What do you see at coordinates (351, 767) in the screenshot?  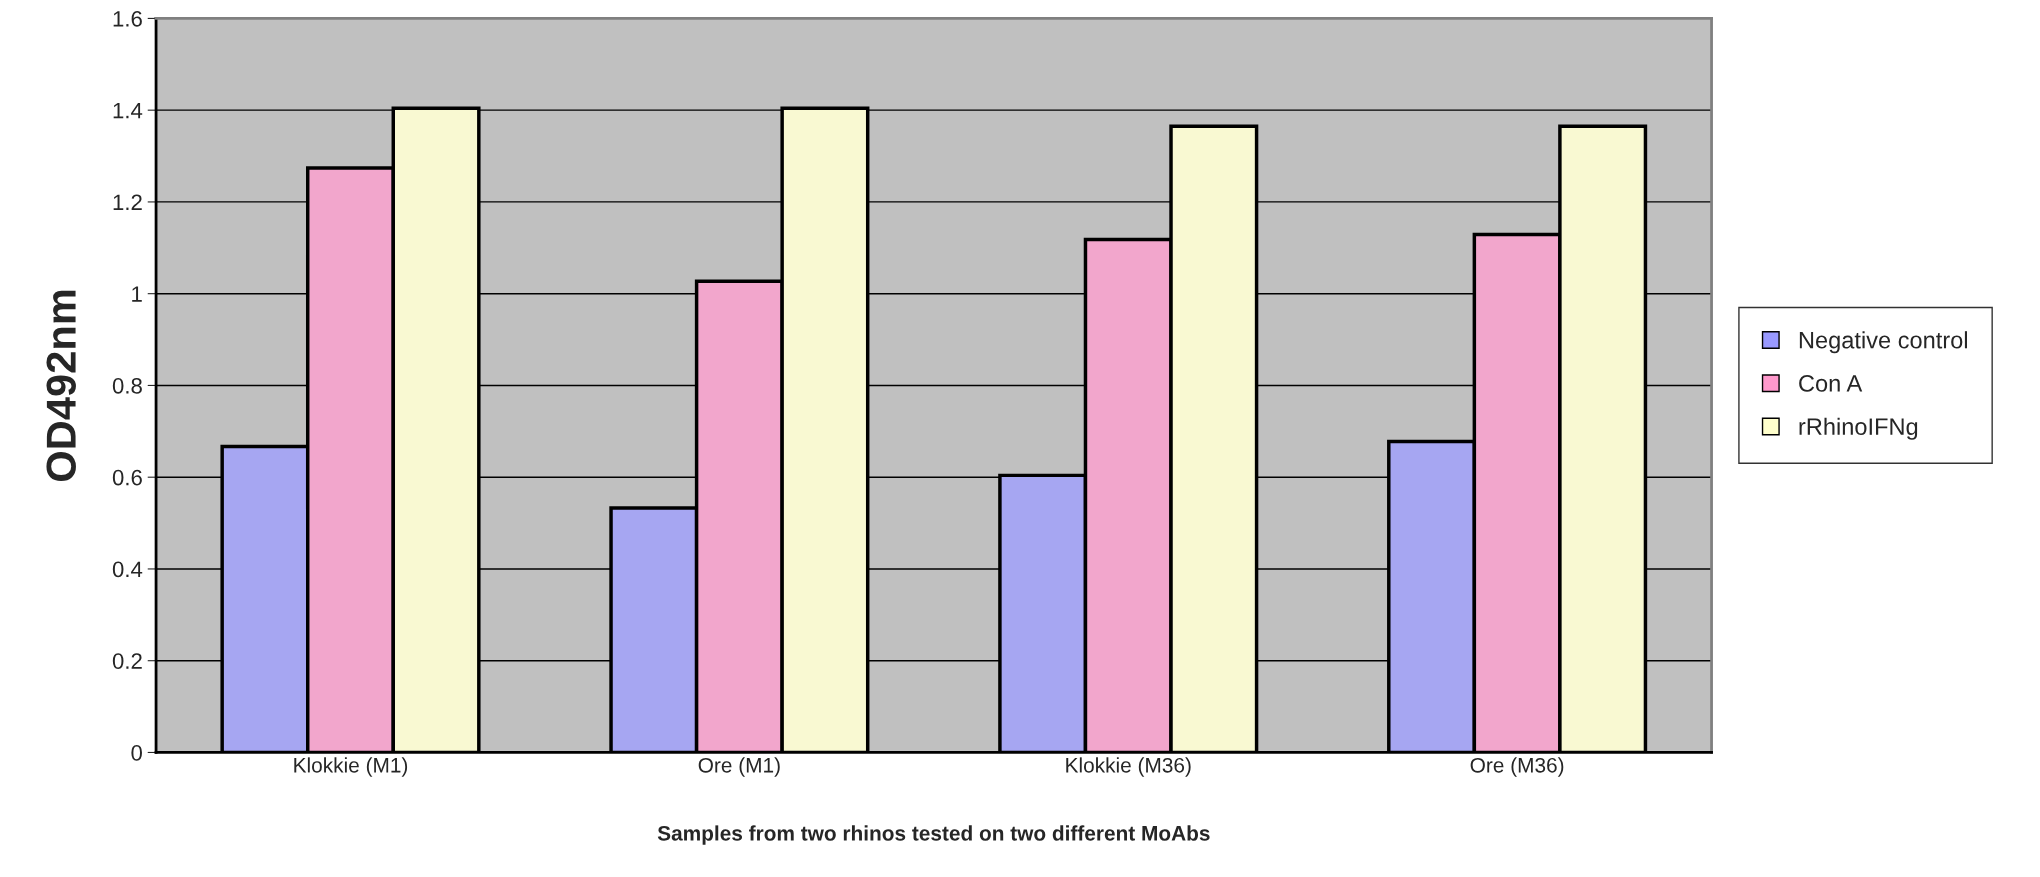 I see `x-tick-label: Klokkie (M1)` at bounding box center [351, 767].